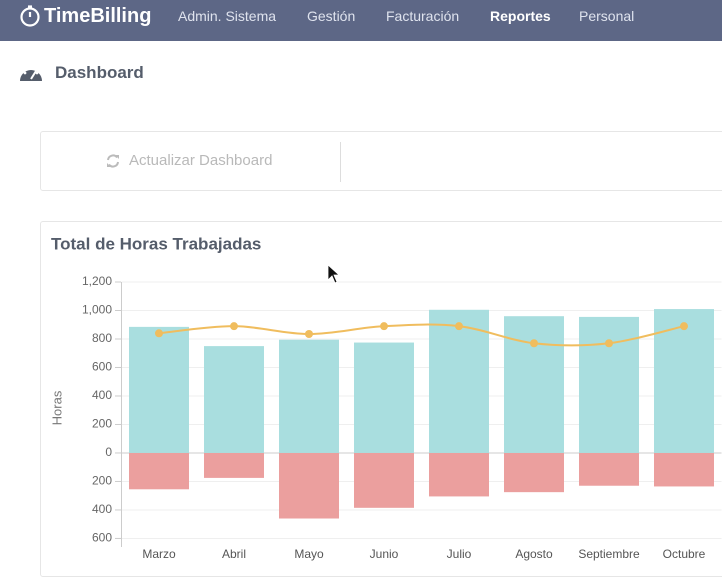  Describe the element at coordinates (113, 161) in the screenshot. I see `refresh-icon` at that location.